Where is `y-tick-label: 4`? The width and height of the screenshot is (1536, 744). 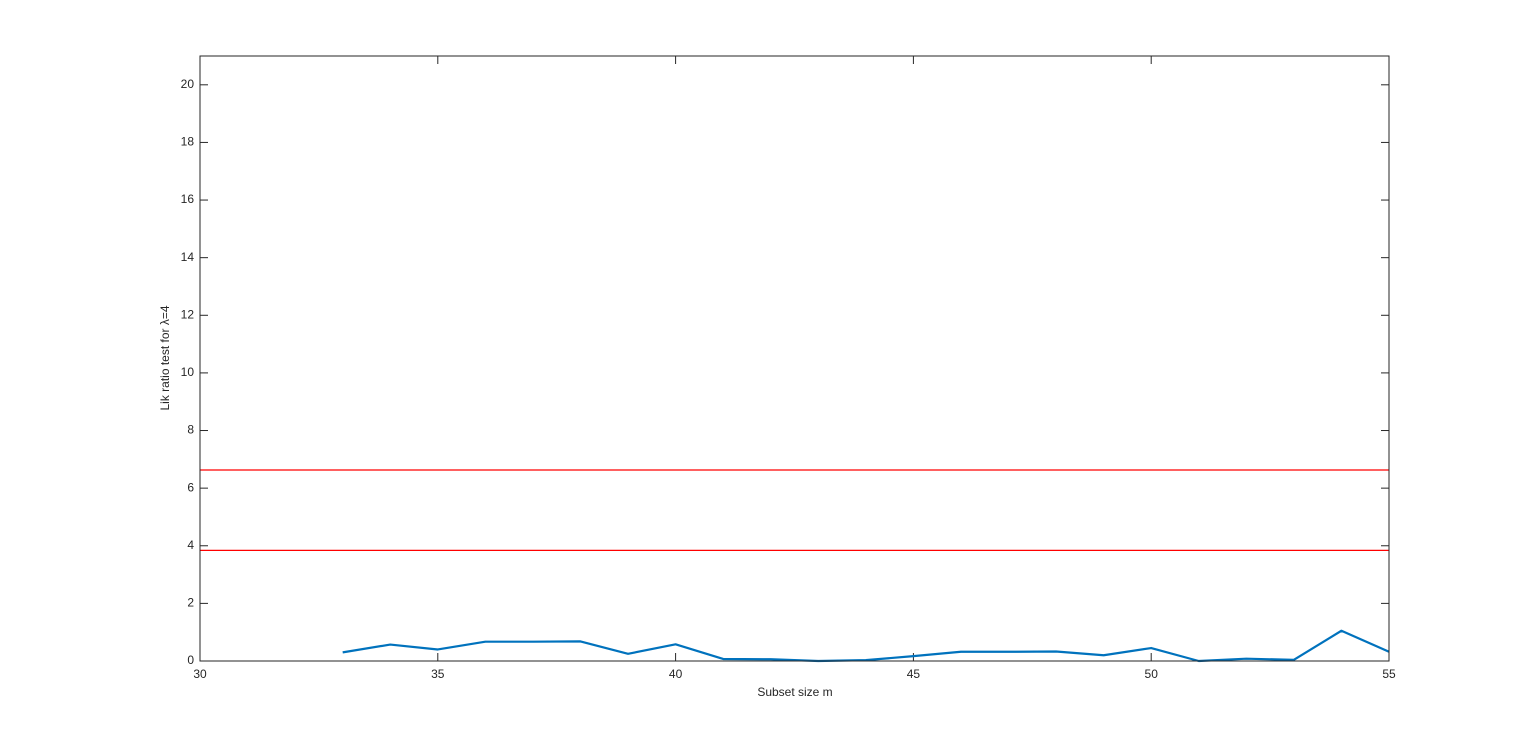 y-tick-label: 4 is located at coordinates (190, 545).